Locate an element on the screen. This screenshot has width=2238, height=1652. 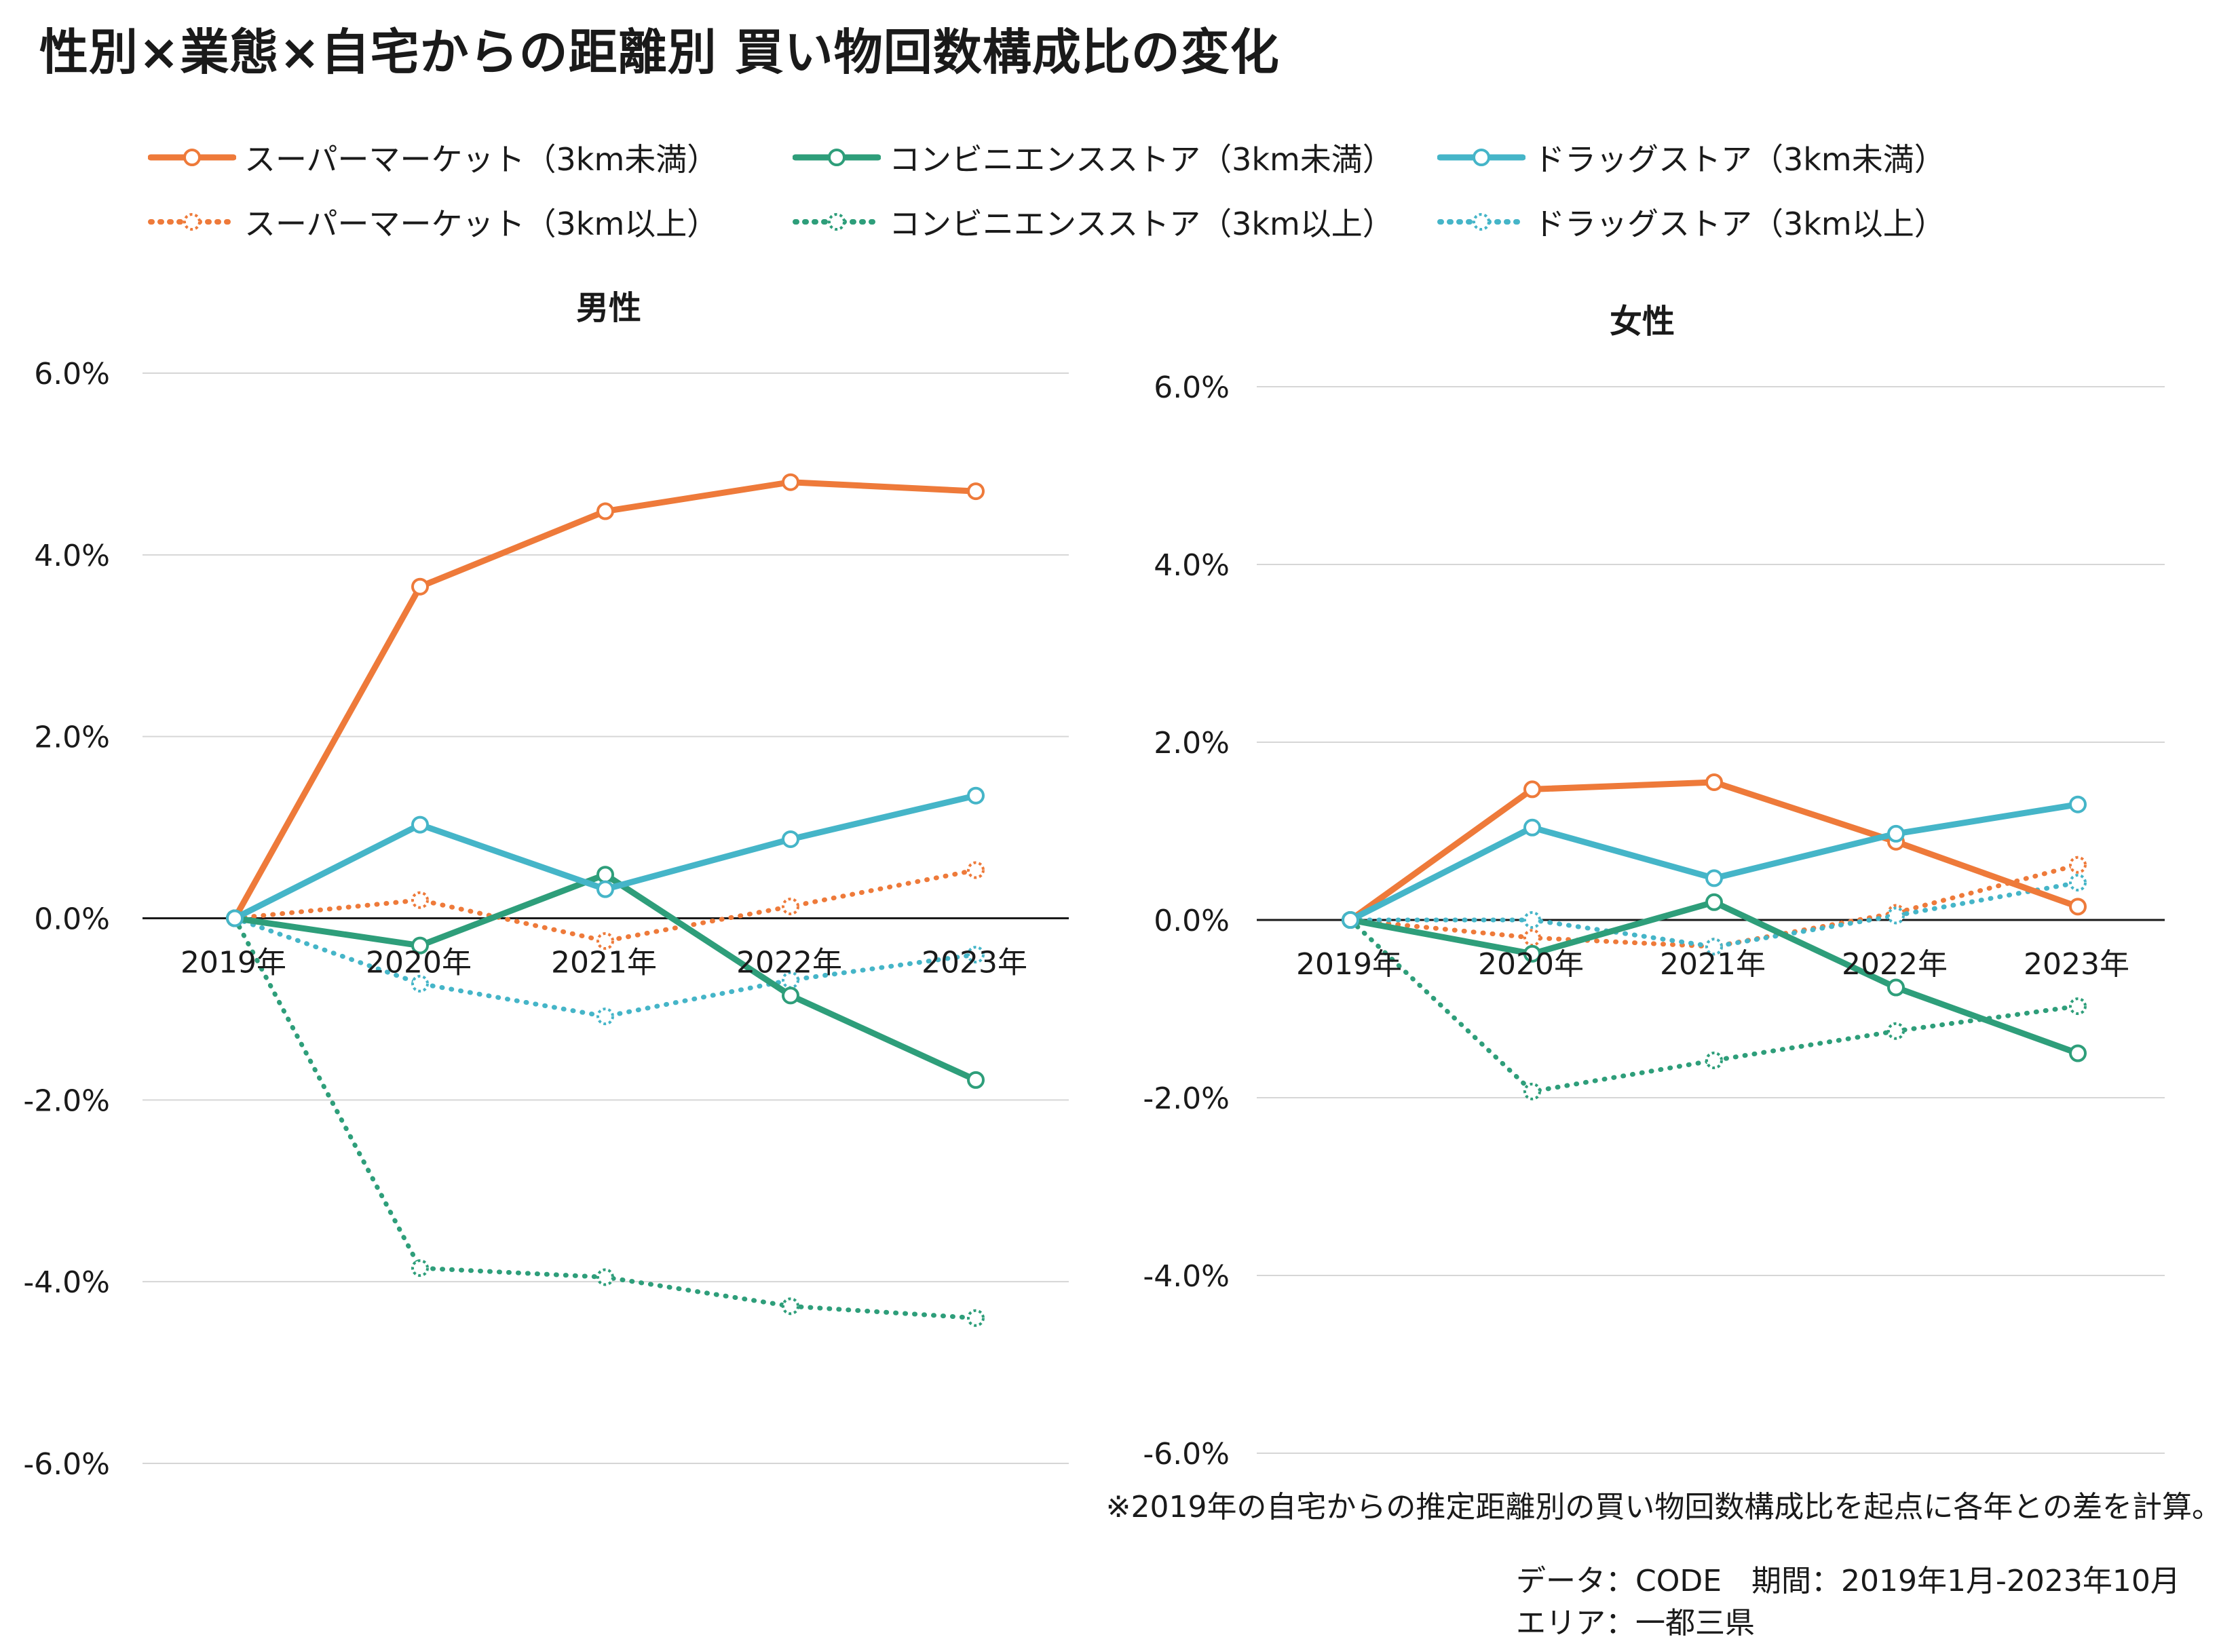
legend-label: コンビニエンスストア（3km以上） is located at coordinates (1141, 224).